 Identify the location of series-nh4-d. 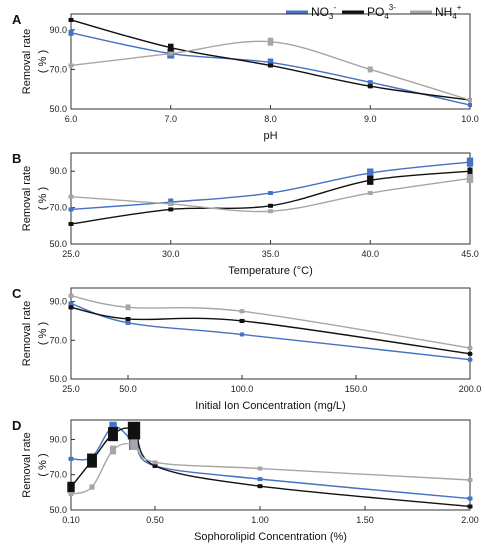
(270, 468).